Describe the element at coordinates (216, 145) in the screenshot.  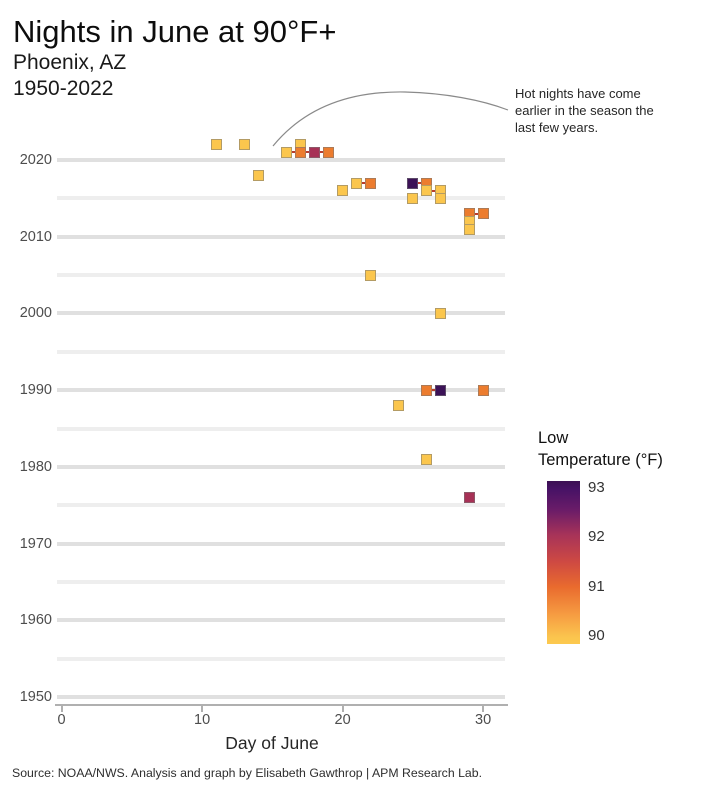
I see `data-point-2022-june11` at that location.